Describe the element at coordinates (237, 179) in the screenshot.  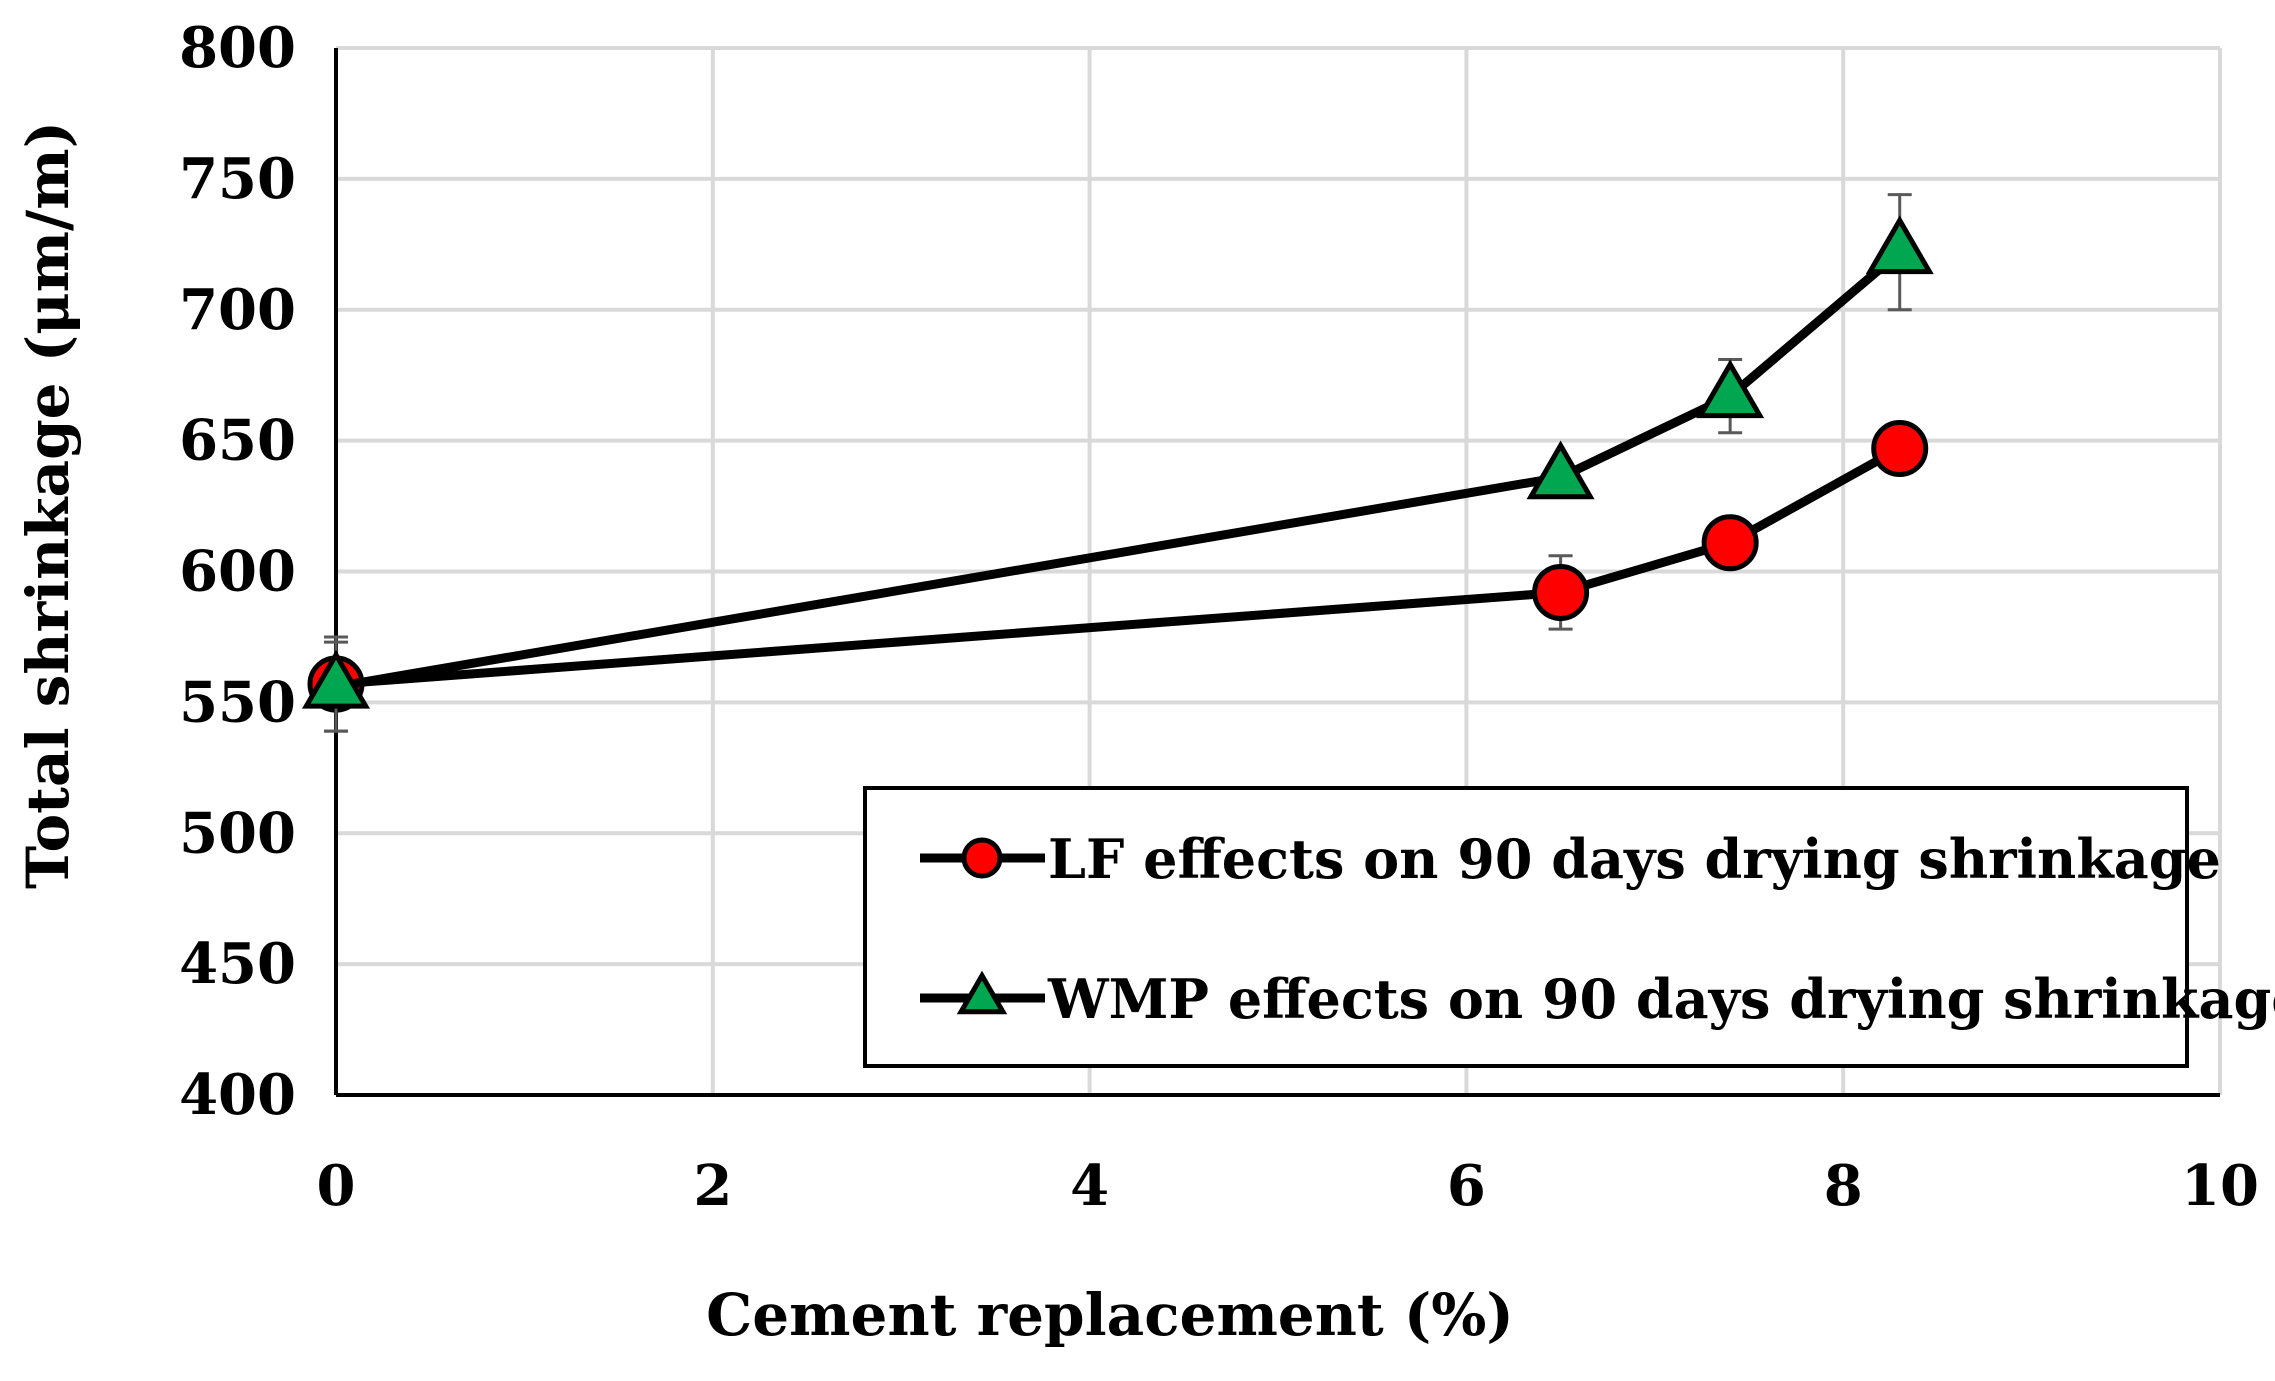
I see `y-tick-label: 750` at that location.